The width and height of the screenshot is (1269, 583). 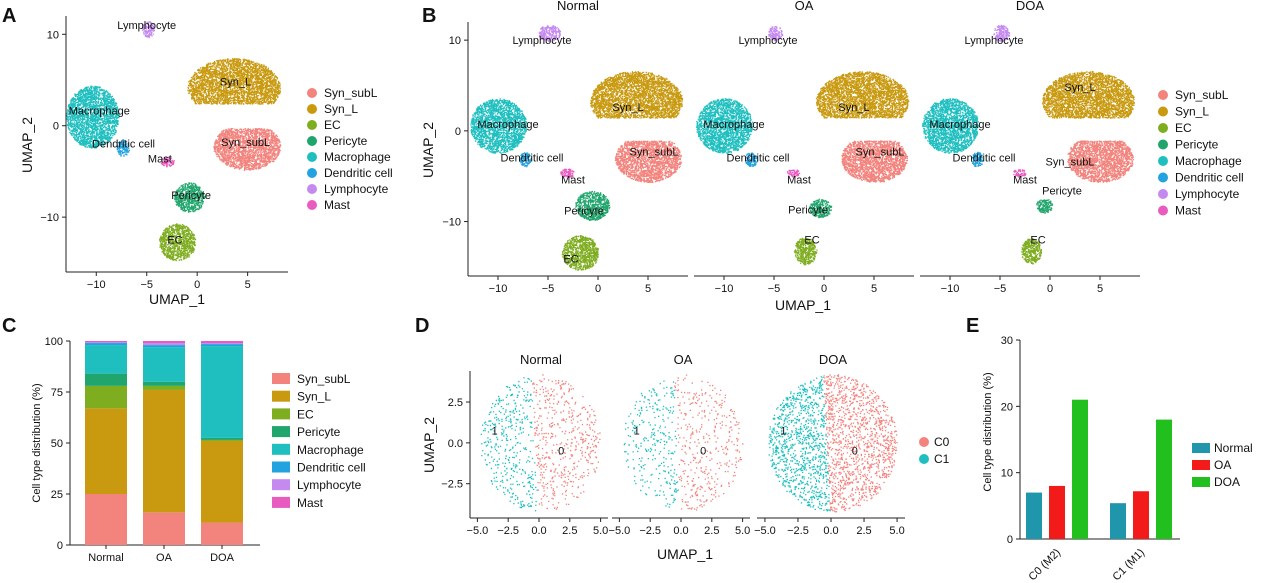 What do you see at coordinates (222, 558) in the screenshot?
I see `x-tick-label: DOA` at bounding box center [222, 558].